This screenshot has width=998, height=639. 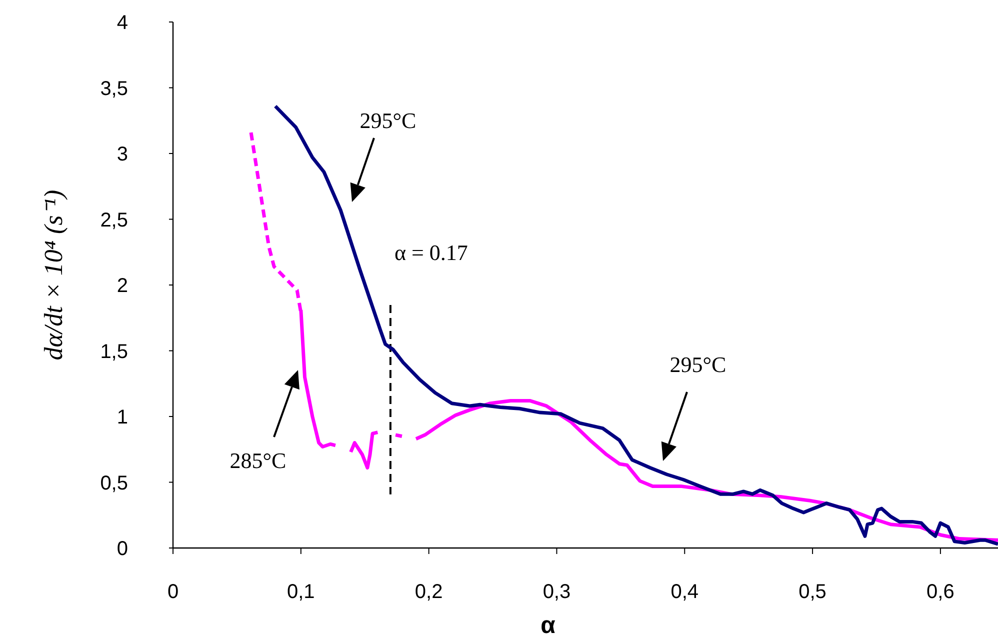 I want to click on y-tick-label: 2, so click(x=122, y=286).